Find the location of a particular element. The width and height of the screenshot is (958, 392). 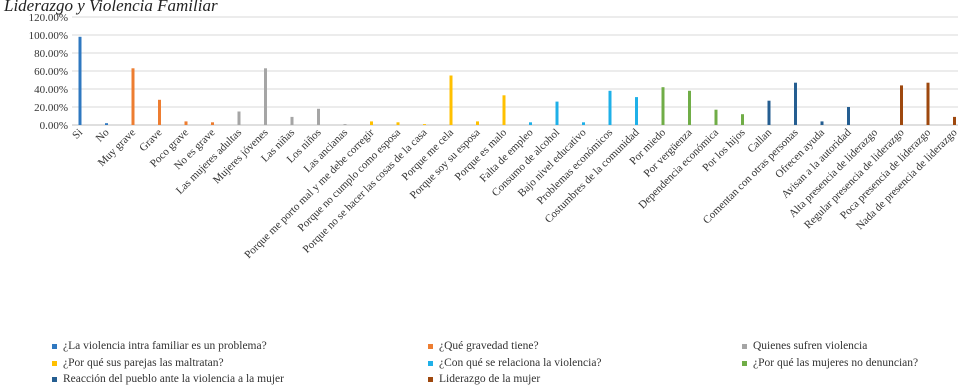

legend-label: Liderazgo de la mujer is located at coordinates (489, 379).